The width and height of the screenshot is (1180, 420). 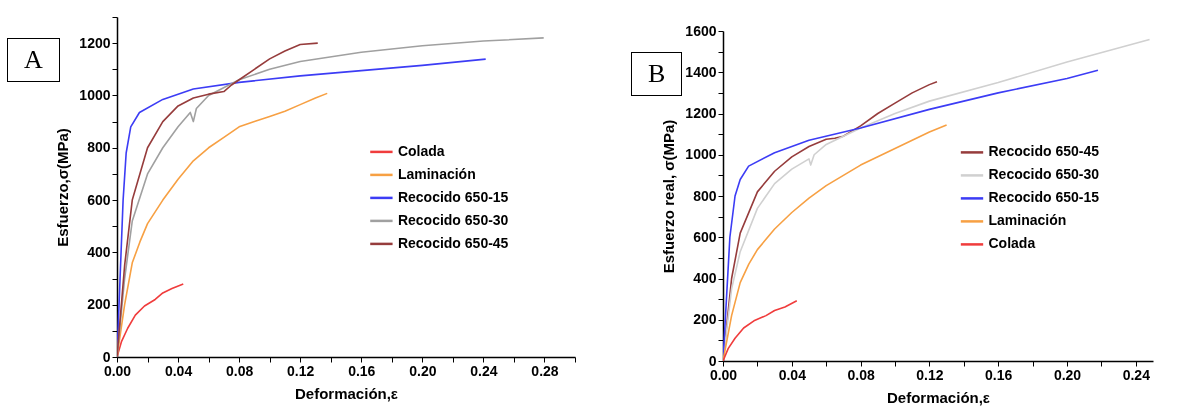 I want to click on x-tick-label: 0.28, so click(x=545, y=370).